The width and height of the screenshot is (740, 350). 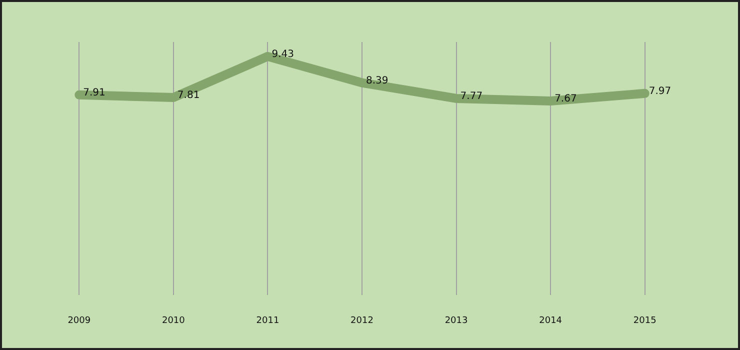 I want to click on x-tick-label: 2010, so click(x=174, y=321).